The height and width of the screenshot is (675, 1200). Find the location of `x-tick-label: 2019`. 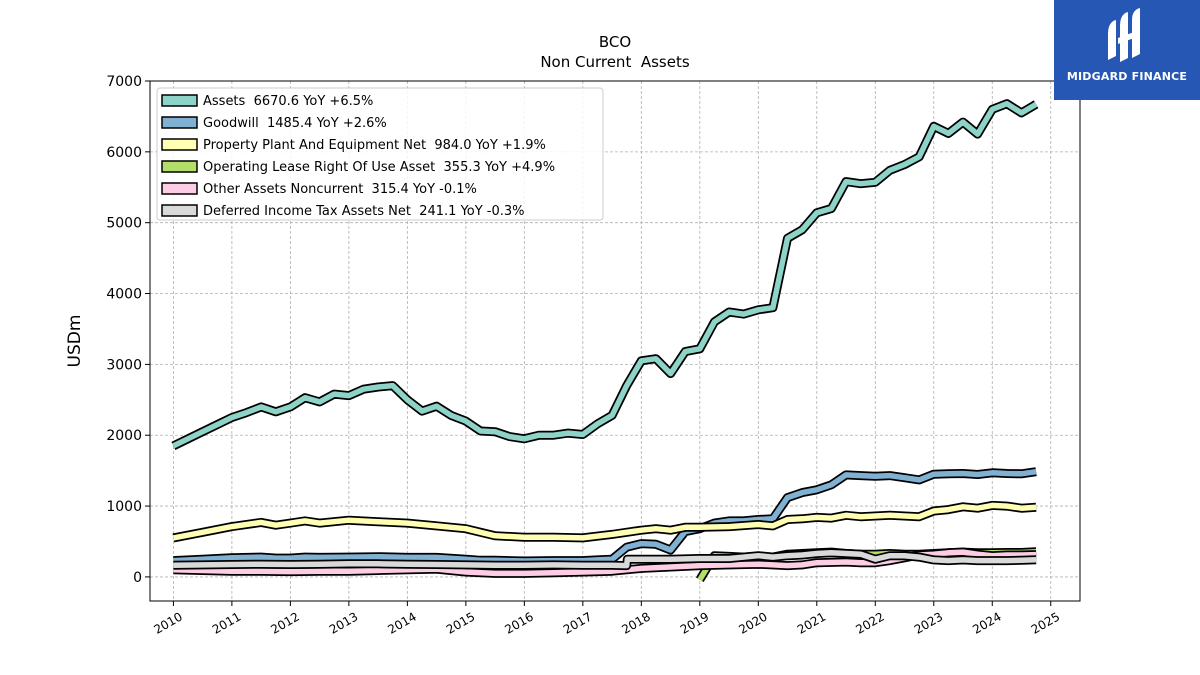

x-tick-label: 2019 is located at coordinates (694, 622).